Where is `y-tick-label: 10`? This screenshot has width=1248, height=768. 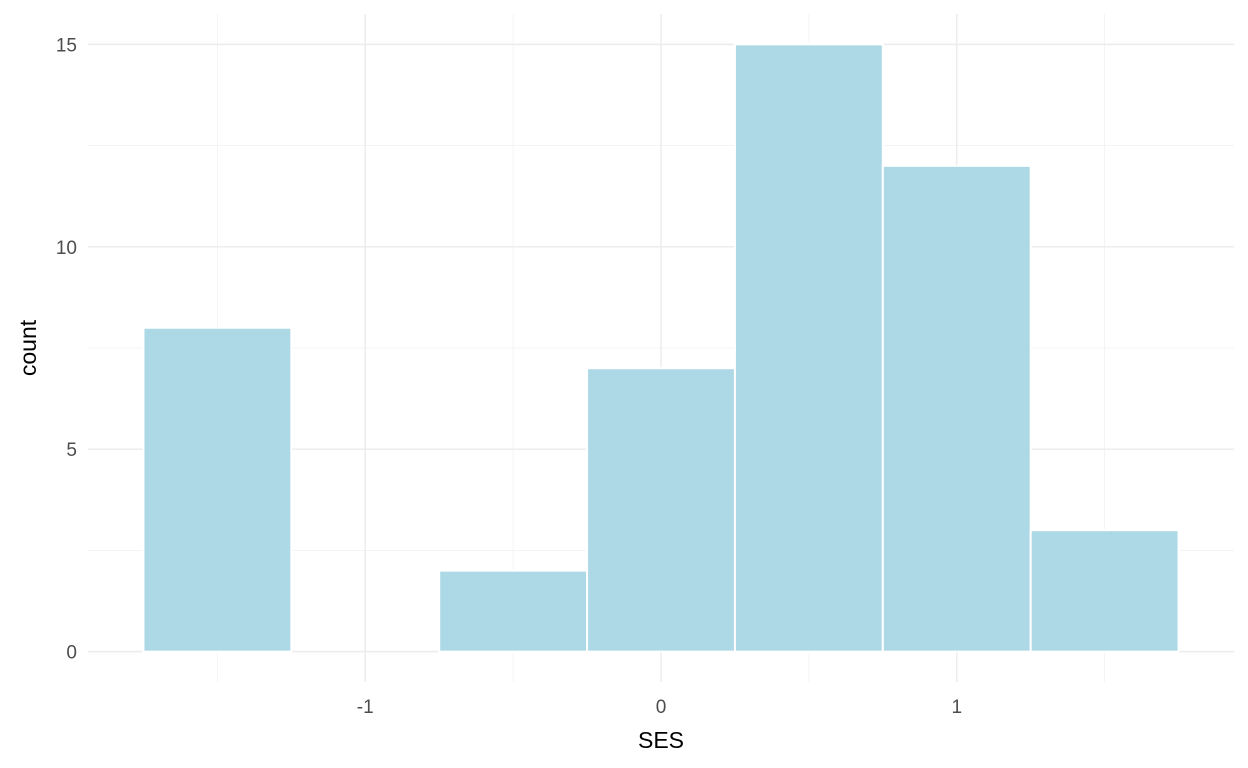 y-tick-label: 10 is located at coordinates (66, 248).